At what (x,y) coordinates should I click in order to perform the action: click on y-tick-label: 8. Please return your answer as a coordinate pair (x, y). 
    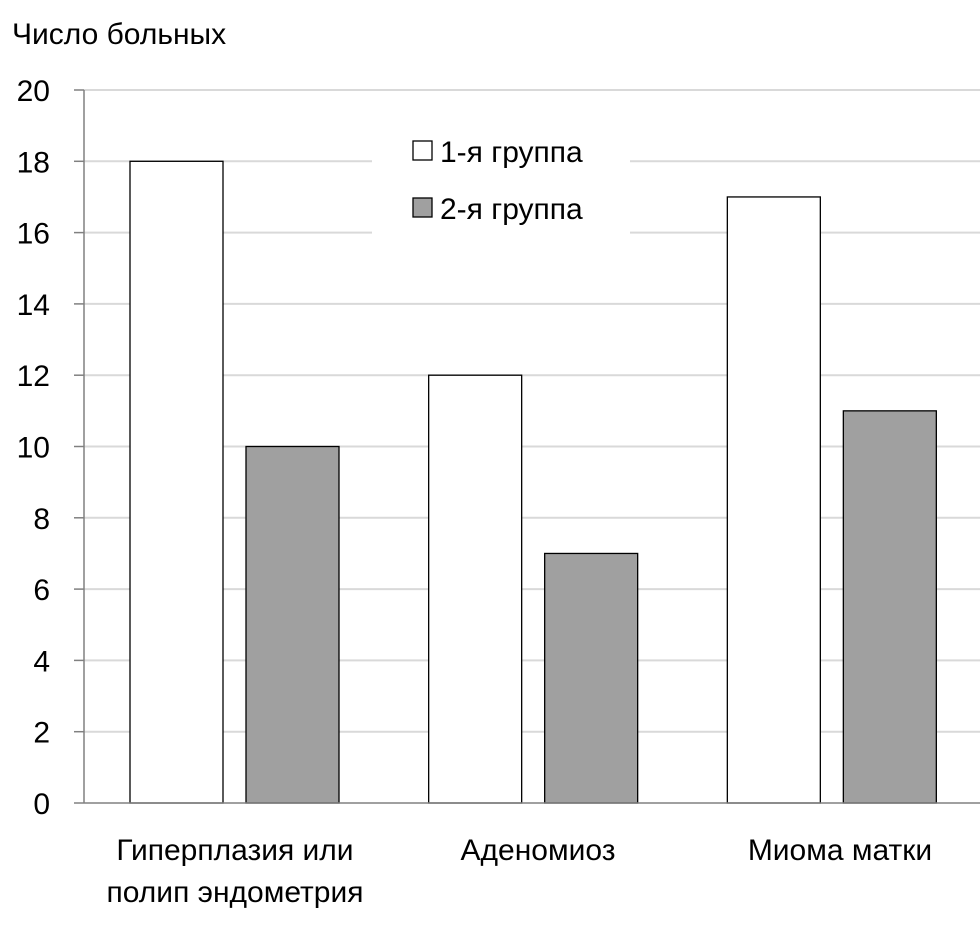
    Looking at the image, I should click on (41, 519).